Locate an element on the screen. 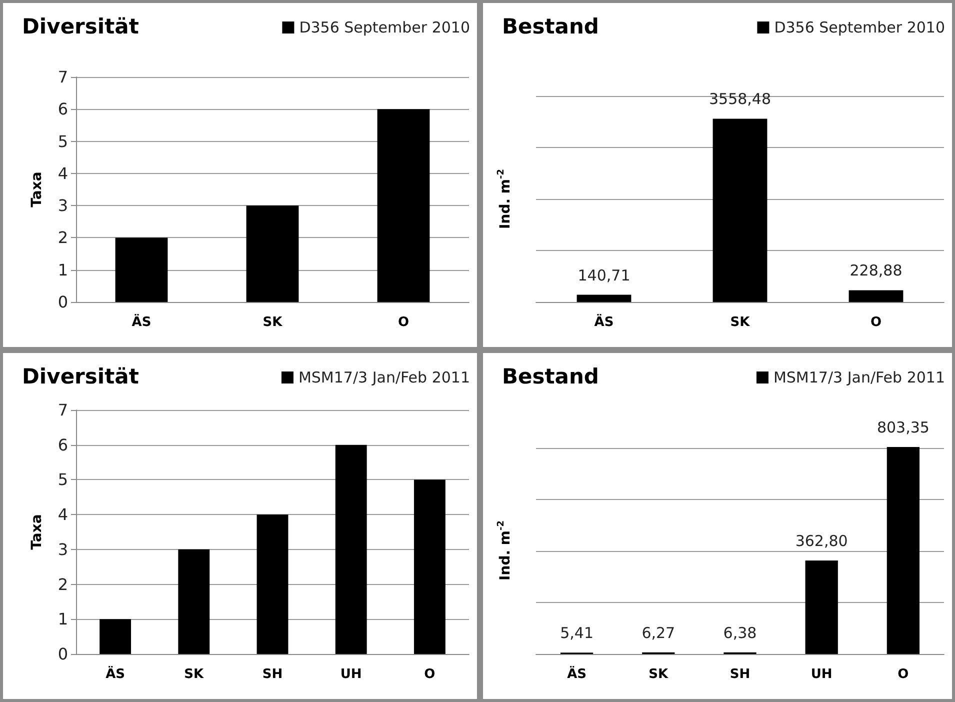 The width and height of the screenshot is (955, 702). data-label: 228,88 is located at coordinates (876, 271).